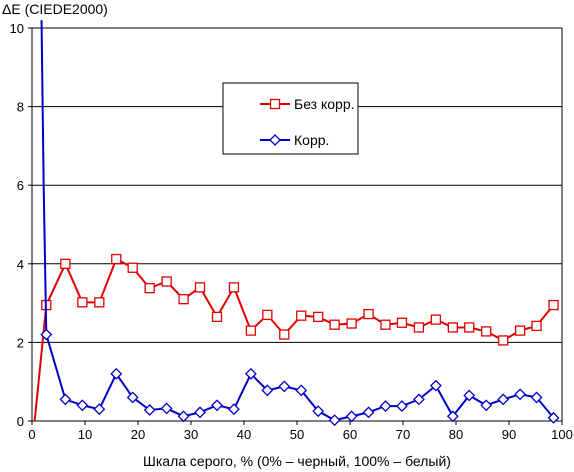  I want to click on y-tick-label: 6, so click(20, 185).